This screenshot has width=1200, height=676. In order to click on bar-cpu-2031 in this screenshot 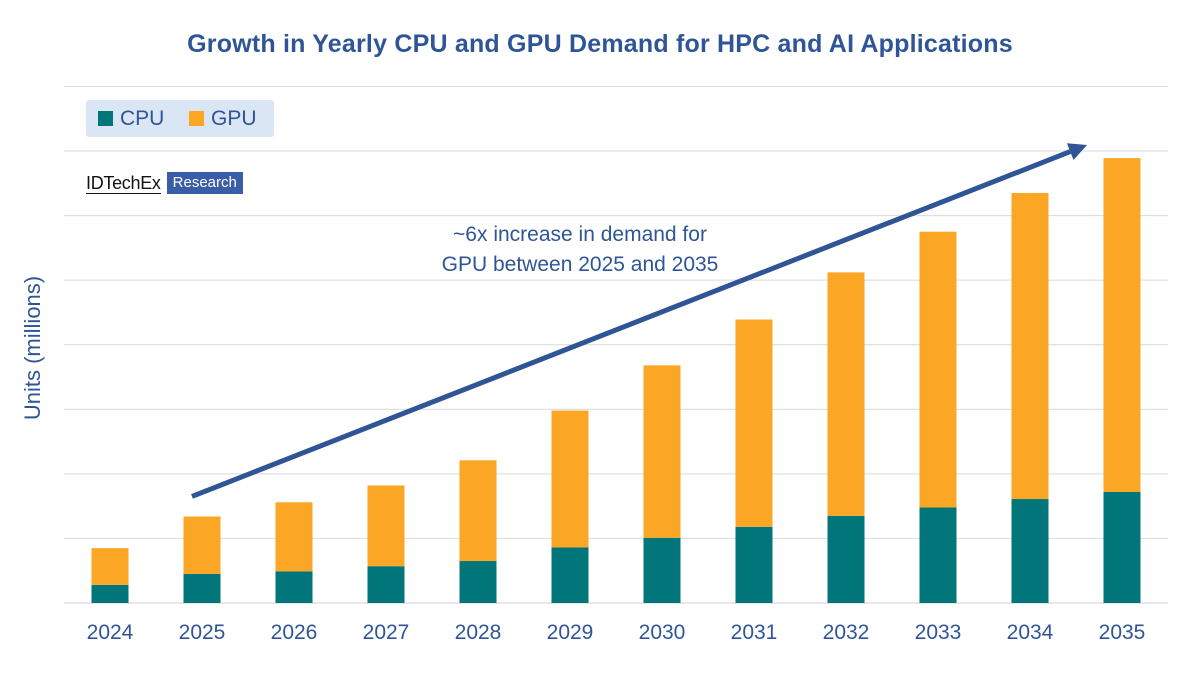, I will do `click(754, 564)`.